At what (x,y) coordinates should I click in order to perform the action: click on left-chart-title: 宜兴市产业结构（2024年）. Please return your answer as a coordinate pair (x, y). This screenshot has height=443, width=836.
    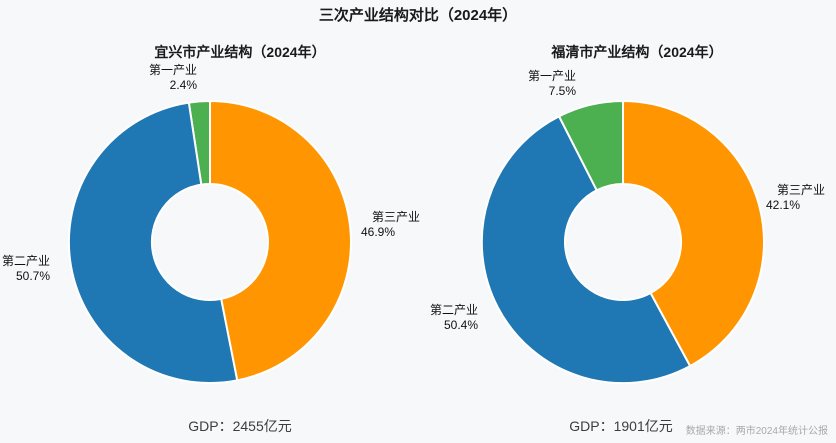
    Looking at the image, I should click on (240, 52).